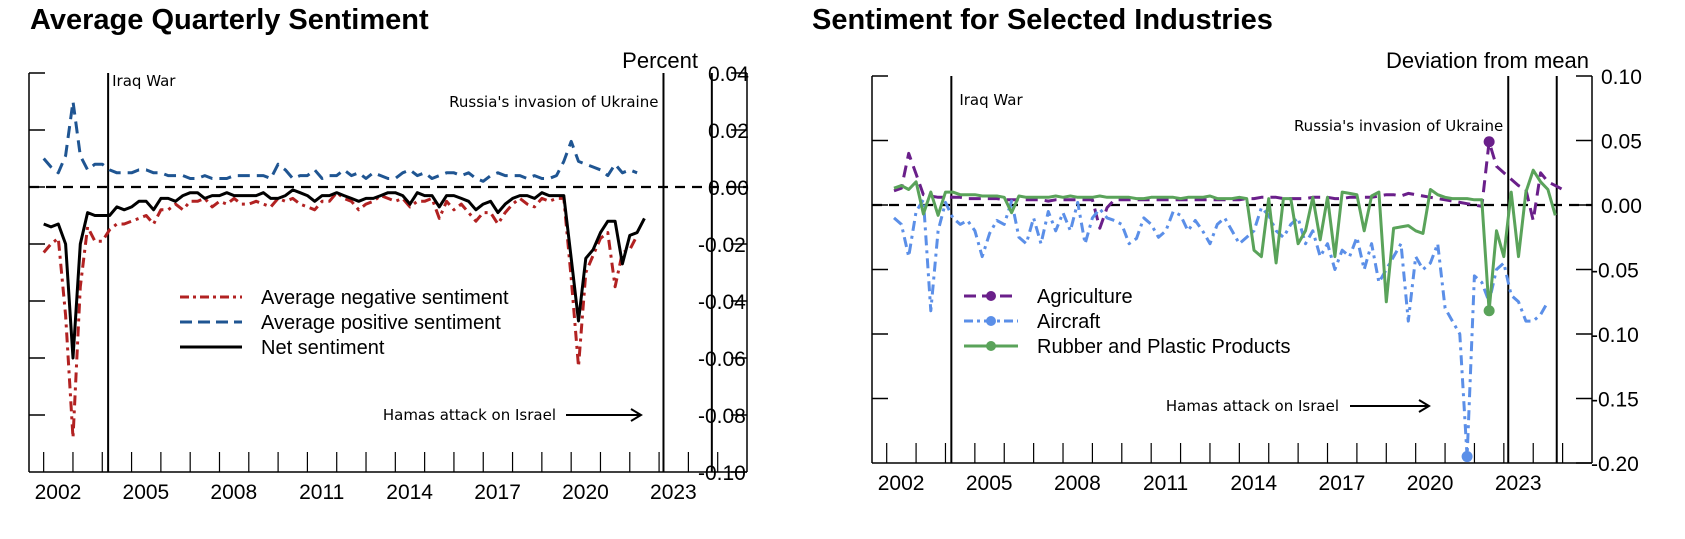 This screenshot has height=539, width=1685. I want to click on y-tick-label: 0.04, so click(728, 74).